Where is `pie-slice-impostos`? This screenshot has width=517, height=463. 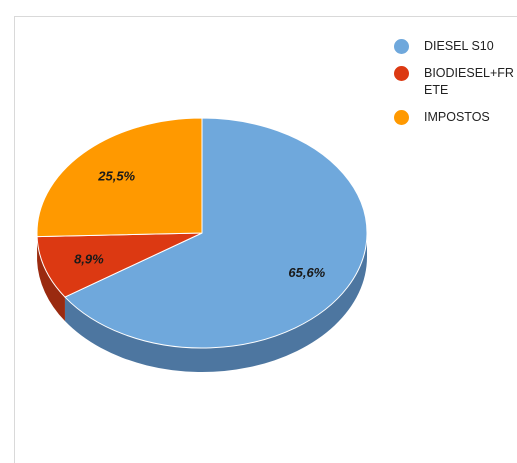
pie-slice-impostos is located at coordinates (119, 177).